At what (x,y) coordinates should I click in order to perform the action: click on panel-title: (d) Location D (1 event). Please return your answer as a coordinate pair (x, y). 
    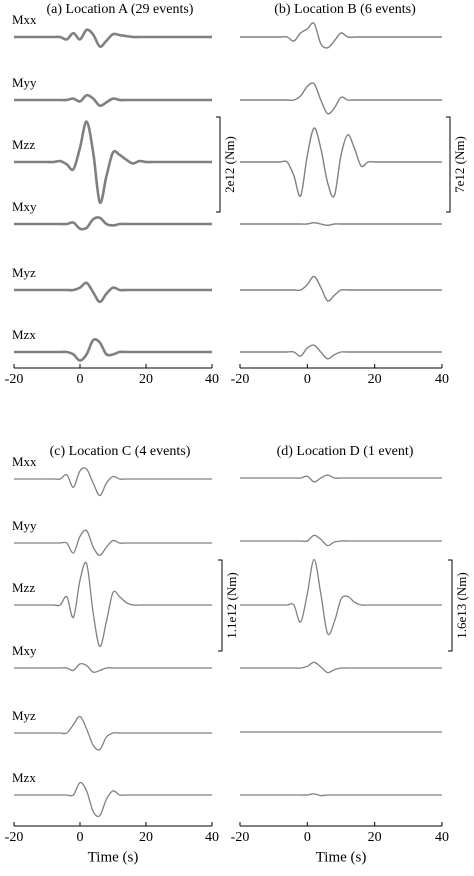
    Looking at the image, I should click on (345, 451).